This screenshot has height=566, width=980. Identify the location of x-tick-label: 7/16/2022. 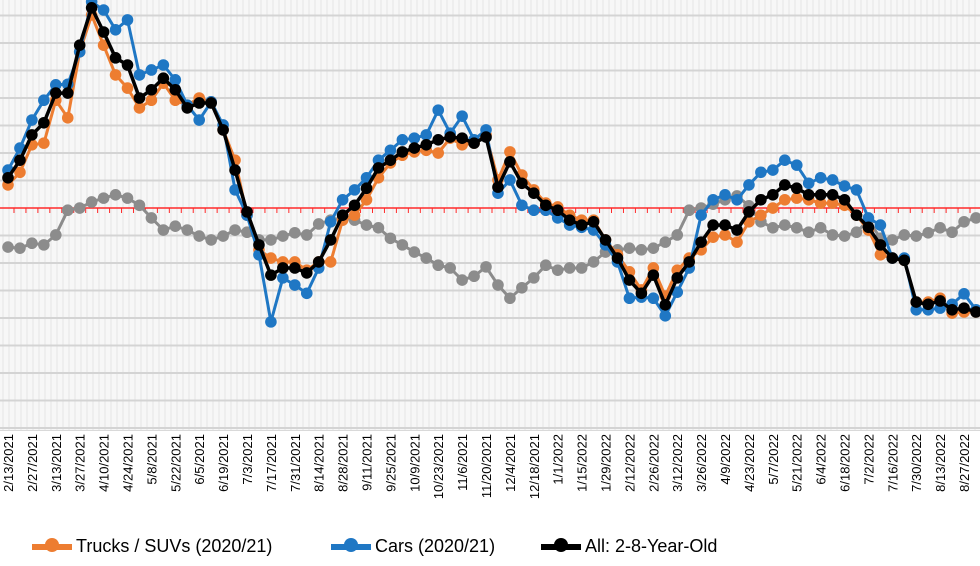
(892, 463).